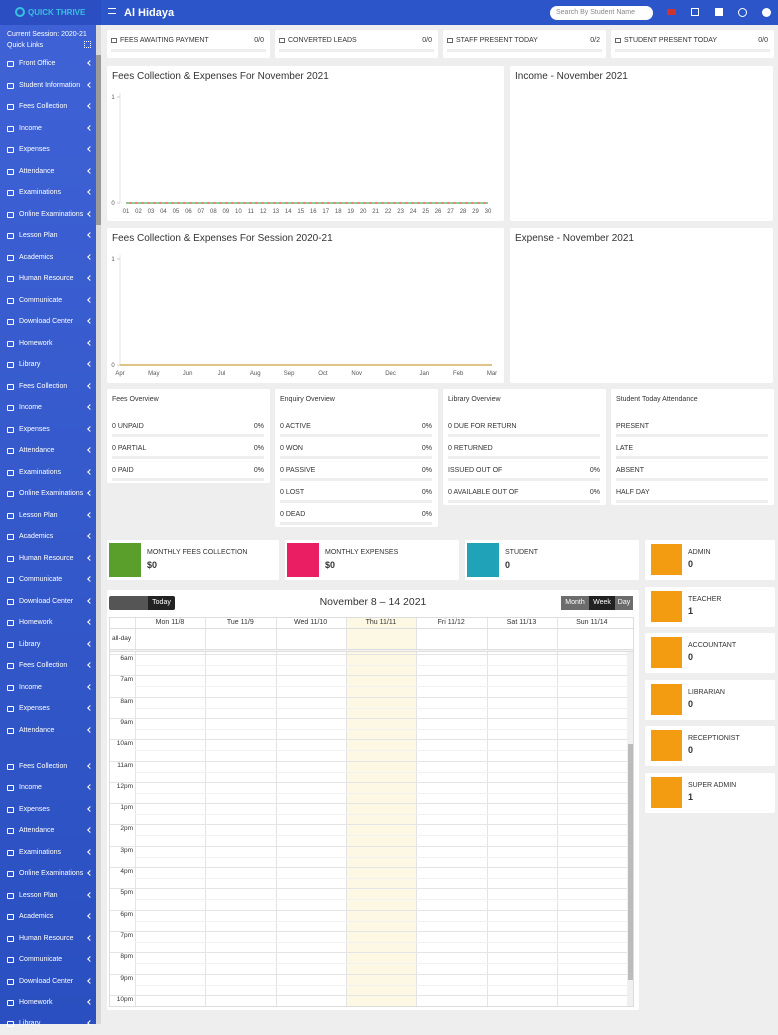 Image resolution: width=778 pixels, height=1035 pixels. What do you see at coordinates (630, 862) in the screenshot?
I see `calendar-scroll-thumb` at bounding box center [630, 862].